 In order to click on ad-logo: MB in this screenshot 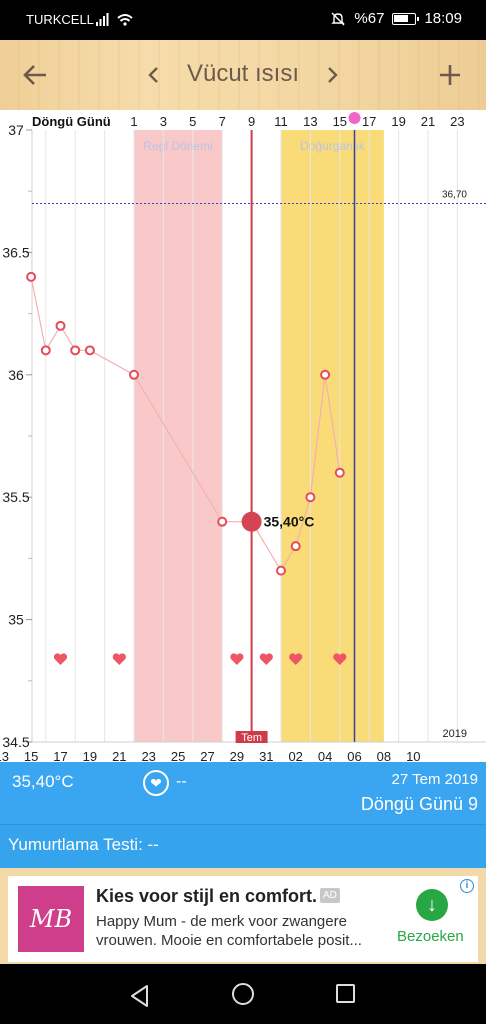, I will do `click(51, 919)`.